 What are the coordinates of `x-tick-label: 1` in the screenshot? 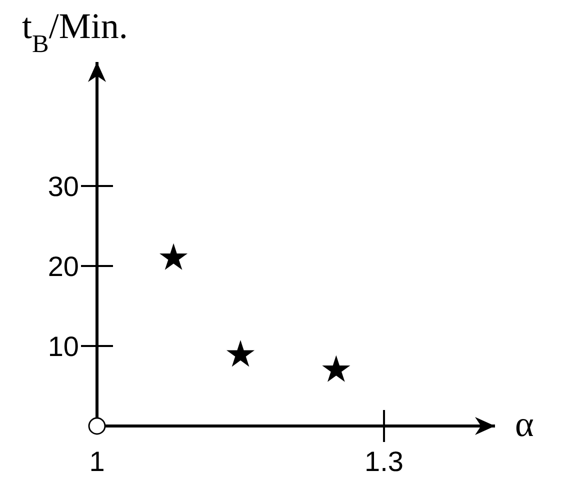 It's located at (97, 461).